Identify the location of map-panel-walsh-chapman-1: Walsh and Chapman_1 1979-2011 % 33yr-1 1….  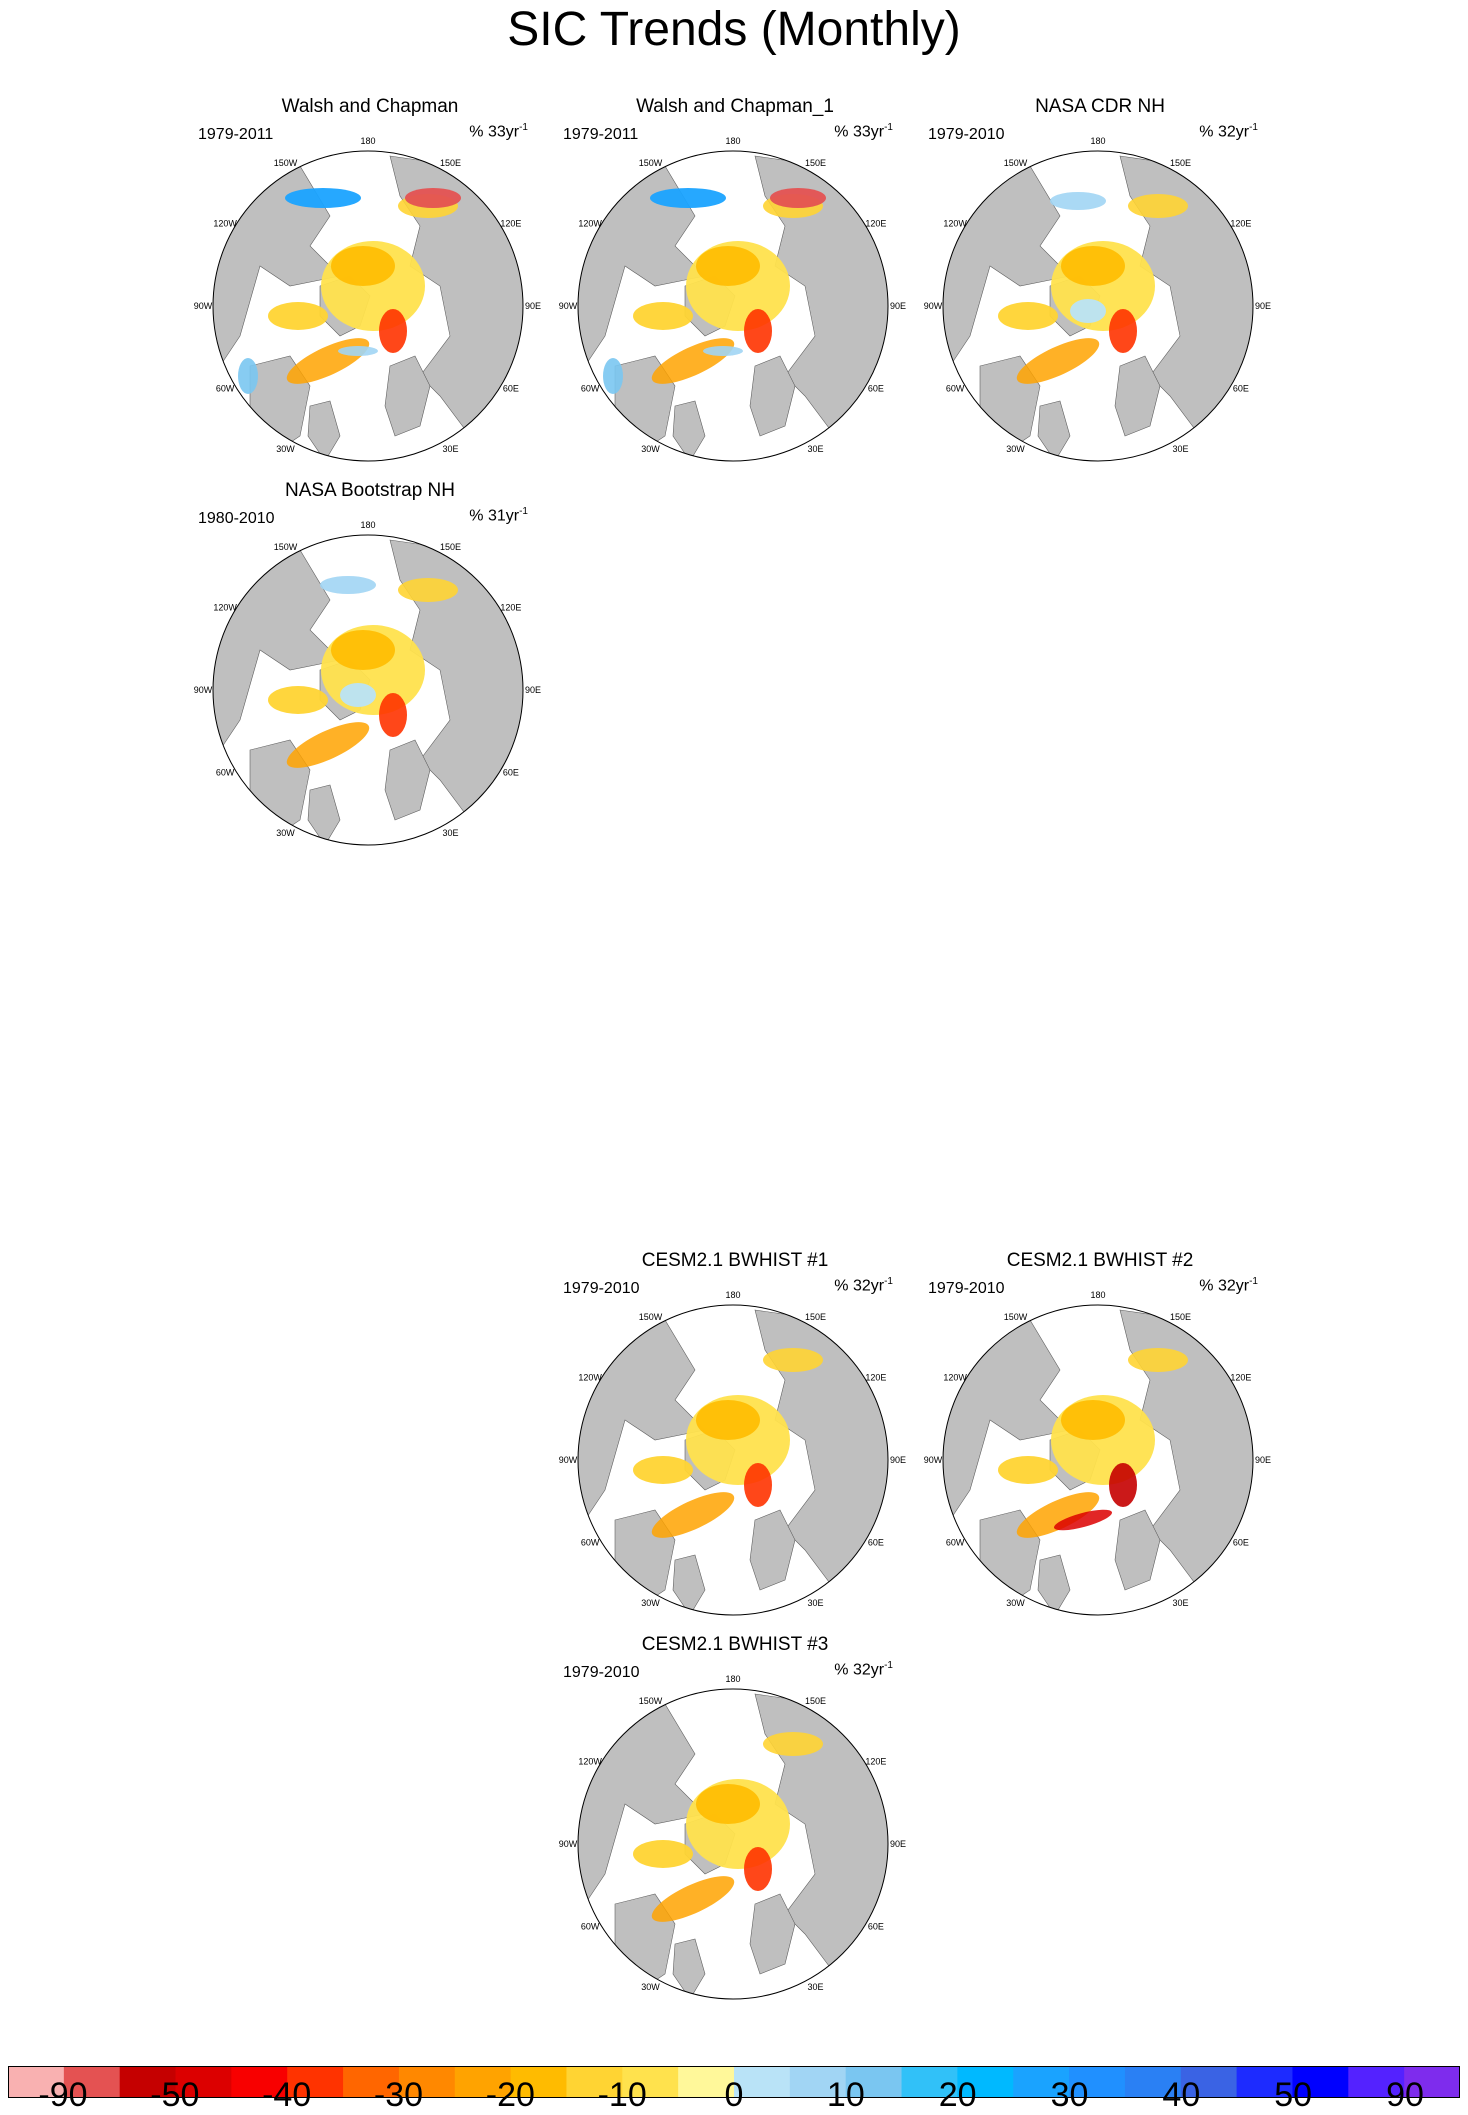
(735, 281).